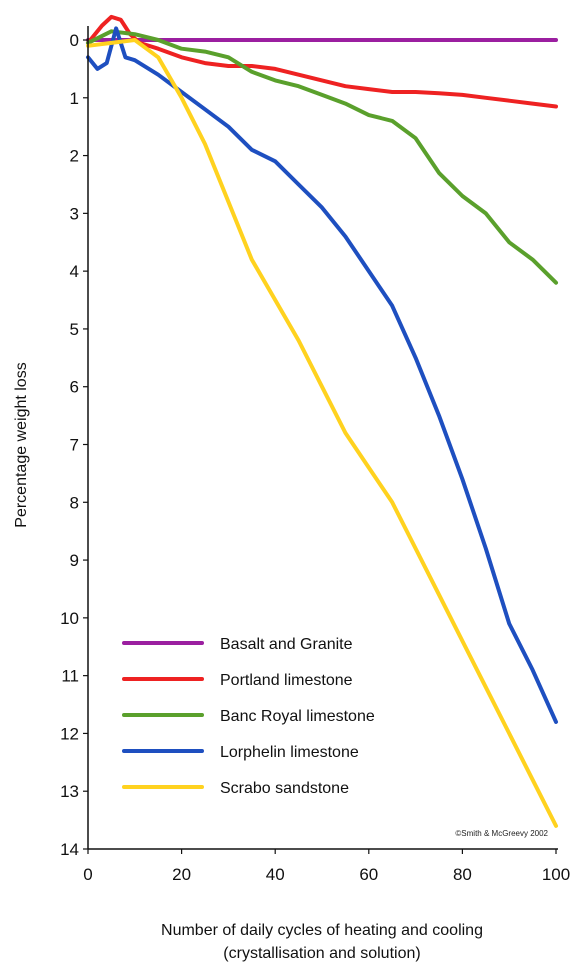  What do you see at coordinates (462, 874) in the screenshot?
I see `x-tick-label: 80` at bounding box center [462, 874].